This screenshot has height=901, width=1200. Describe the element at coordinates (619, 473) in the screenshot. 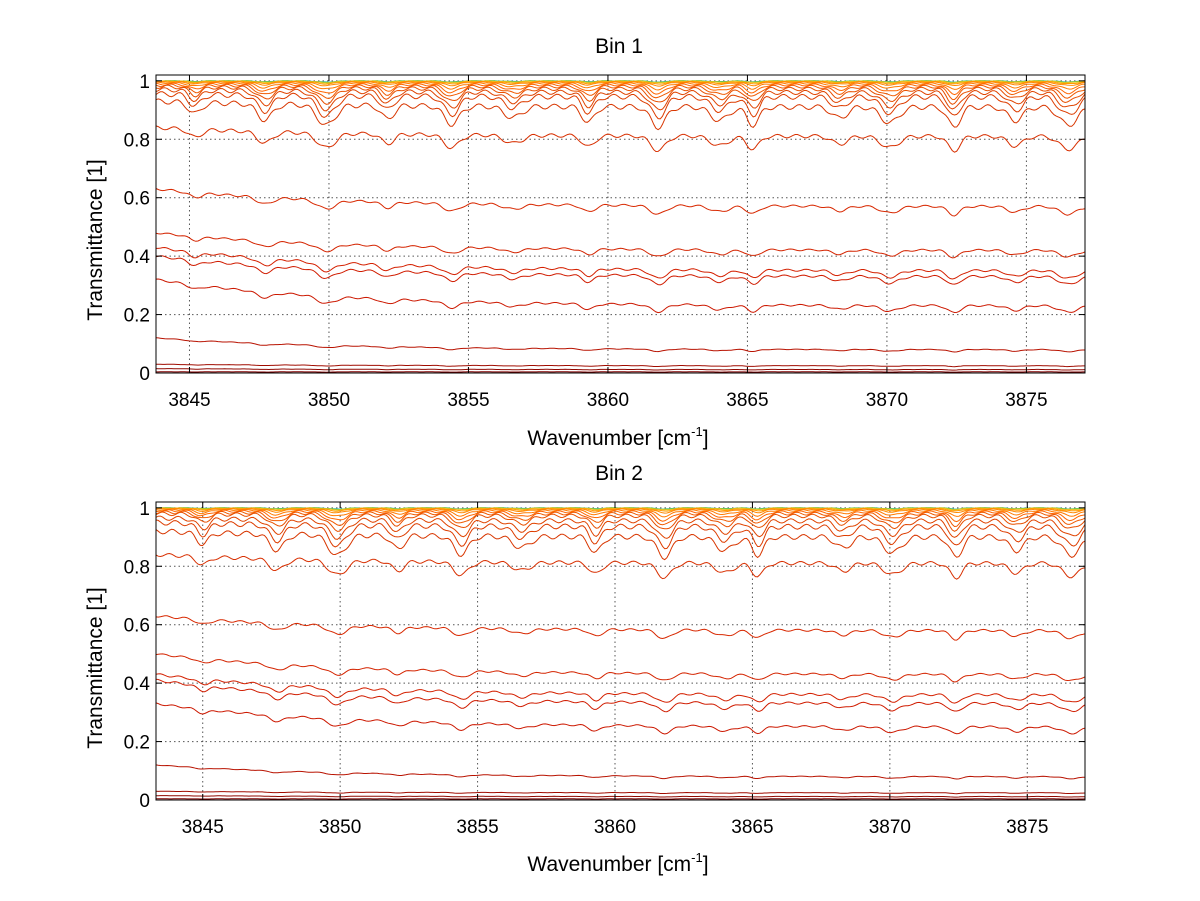

I see `chart-title-bin-2: Bin 2` at that location.